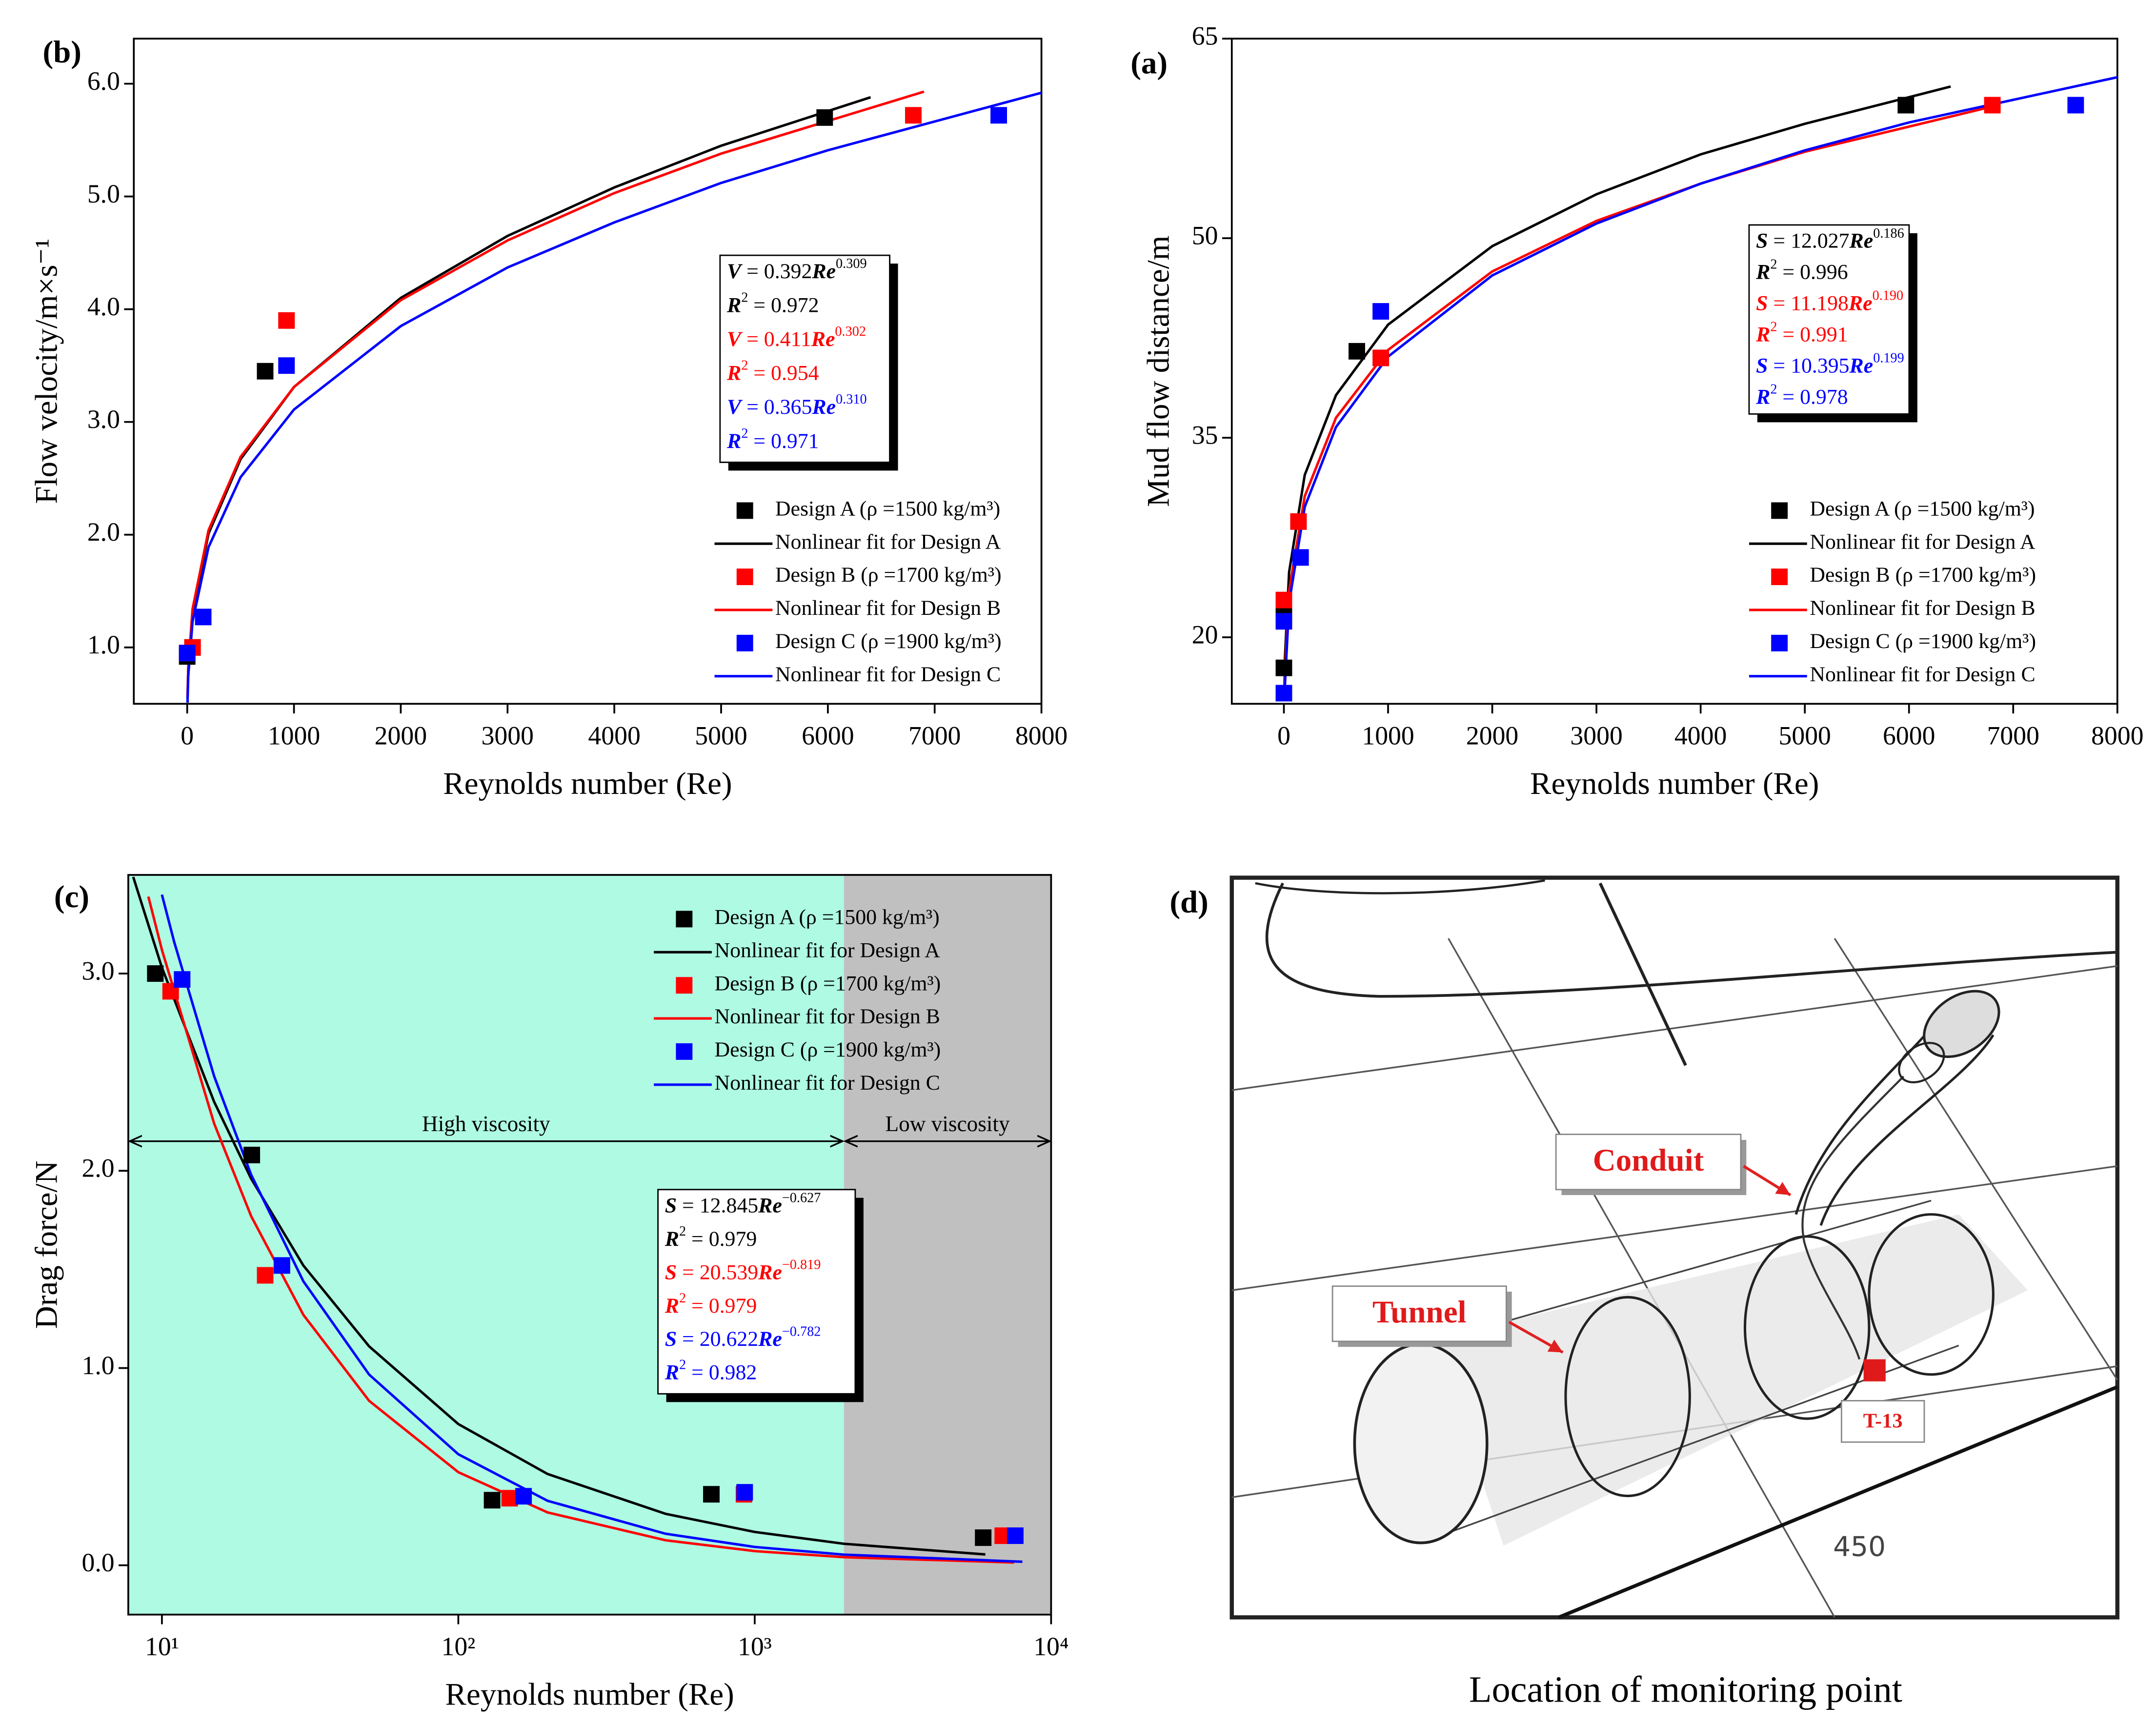  What do you see at coordinates (1808, 303) in the screenshot?
I see `equation-part: = 11.198` at bounding box center [1808, 303].